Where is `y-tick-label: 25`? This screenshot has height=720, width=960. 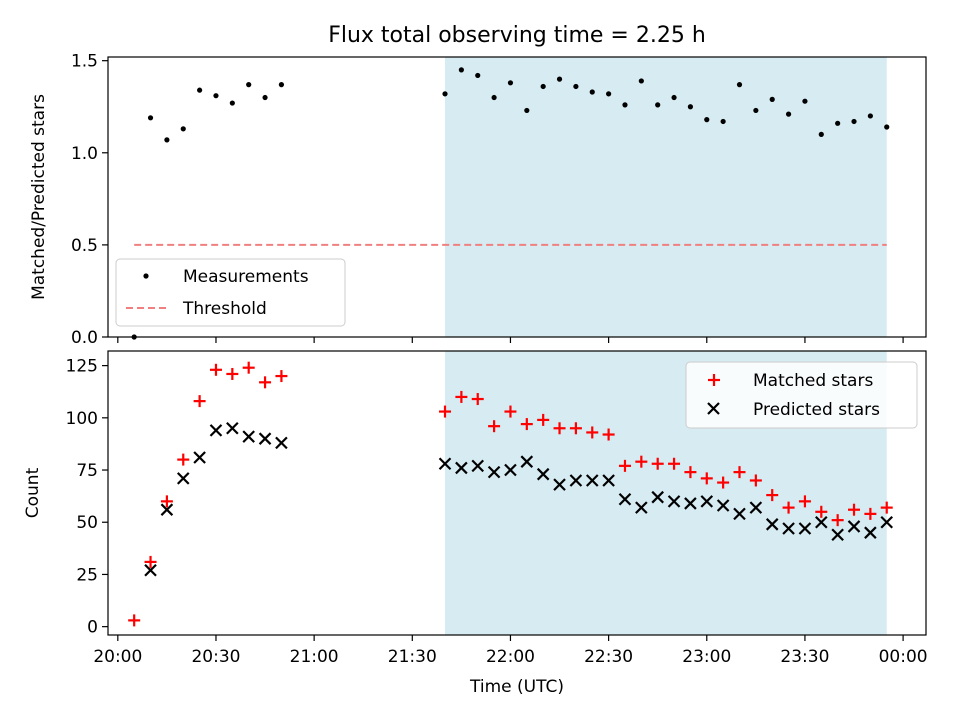
y-tick-label: 25 is located at coordinates (87, 575).